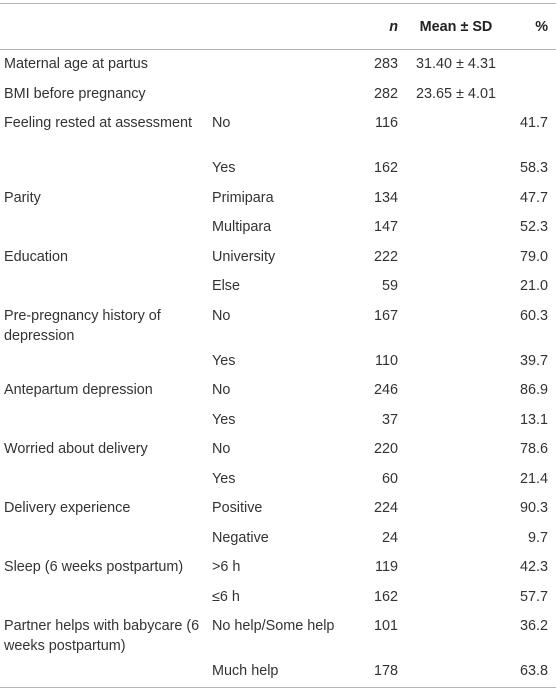 The image size is (556, 688). What do you see at coordinates (385, 449) in the screenshot?
I see `row-n: 220` at bounding box center [385, 449].